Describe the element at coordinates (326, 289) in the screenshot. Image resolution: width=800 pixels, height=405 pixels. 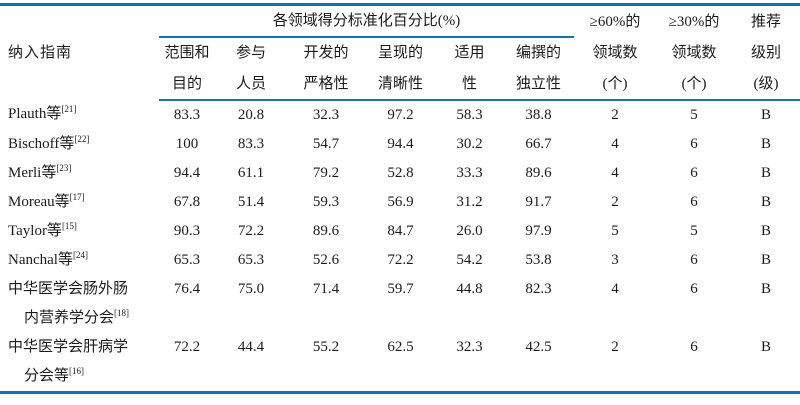
I see `cell-domain-score: 71.4` at that location.